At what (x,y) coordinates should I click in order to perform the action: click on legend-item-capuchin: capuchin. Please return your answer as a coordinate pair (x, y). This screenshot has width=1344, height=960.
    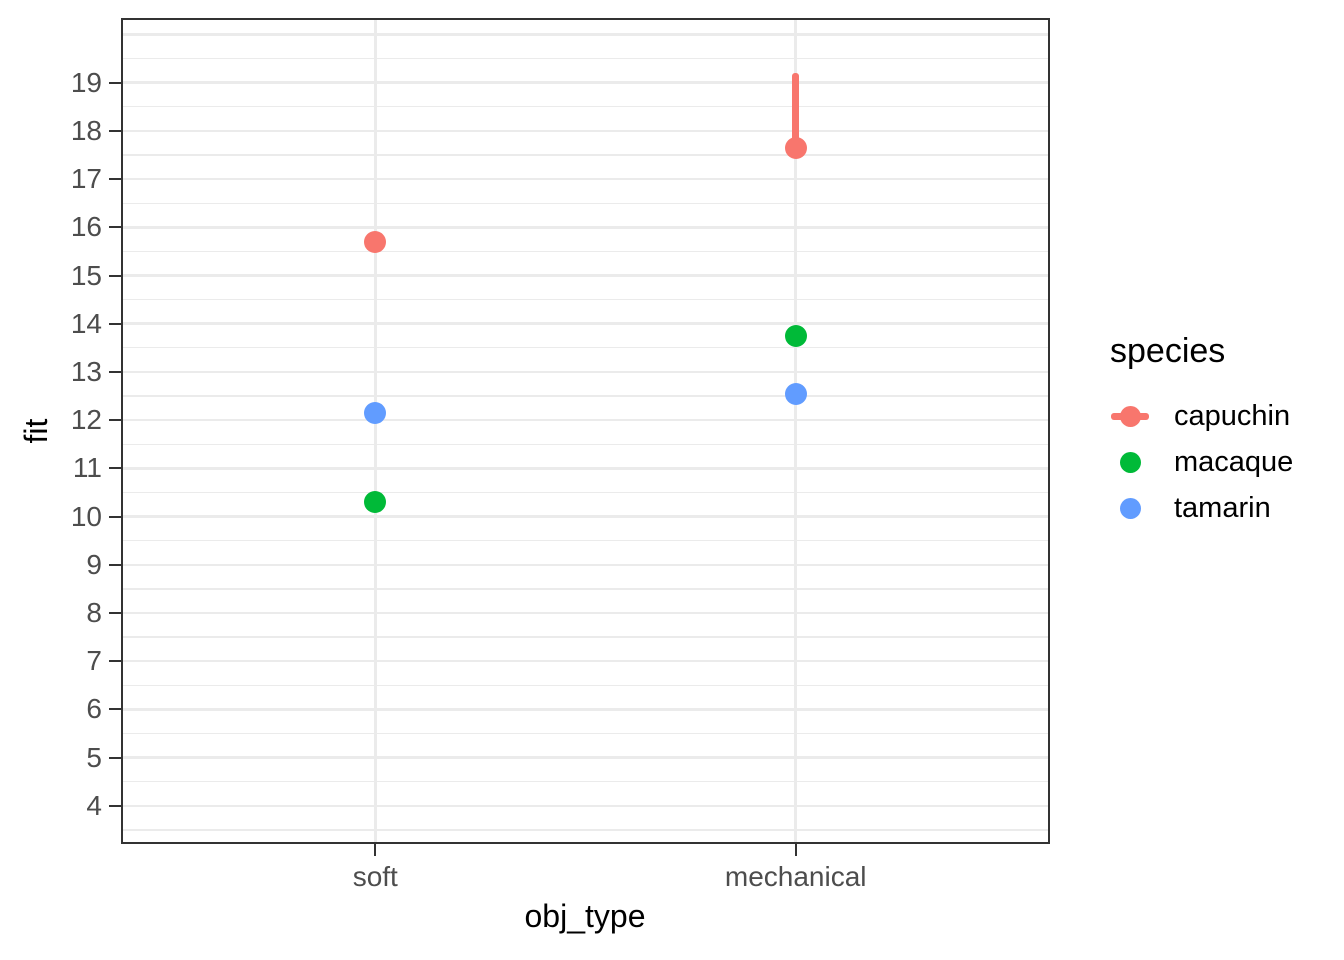
    Looking at the image, I should click on (1226, 416).